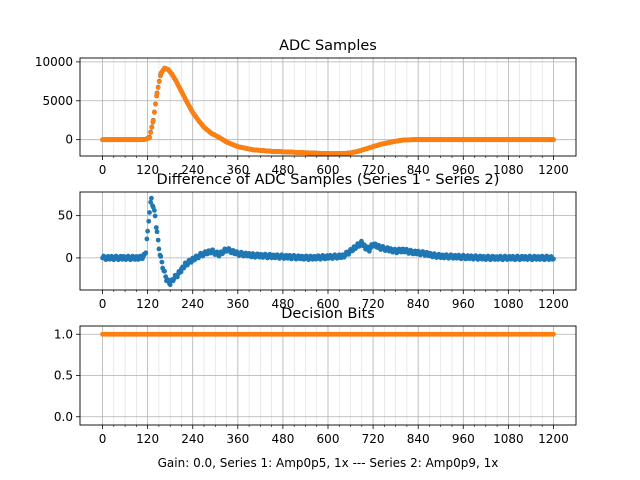 This screenshot has width=640, height=480. I want to click on adc-samples-x-tick-label: 120, so click(147, 170).